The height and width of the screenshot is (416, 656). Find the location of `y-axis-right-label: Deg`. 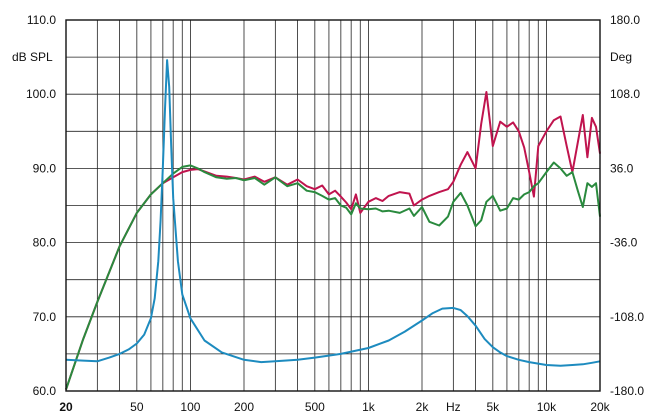

y-axis-right-label: Deg is located at coordinates (621, 57).